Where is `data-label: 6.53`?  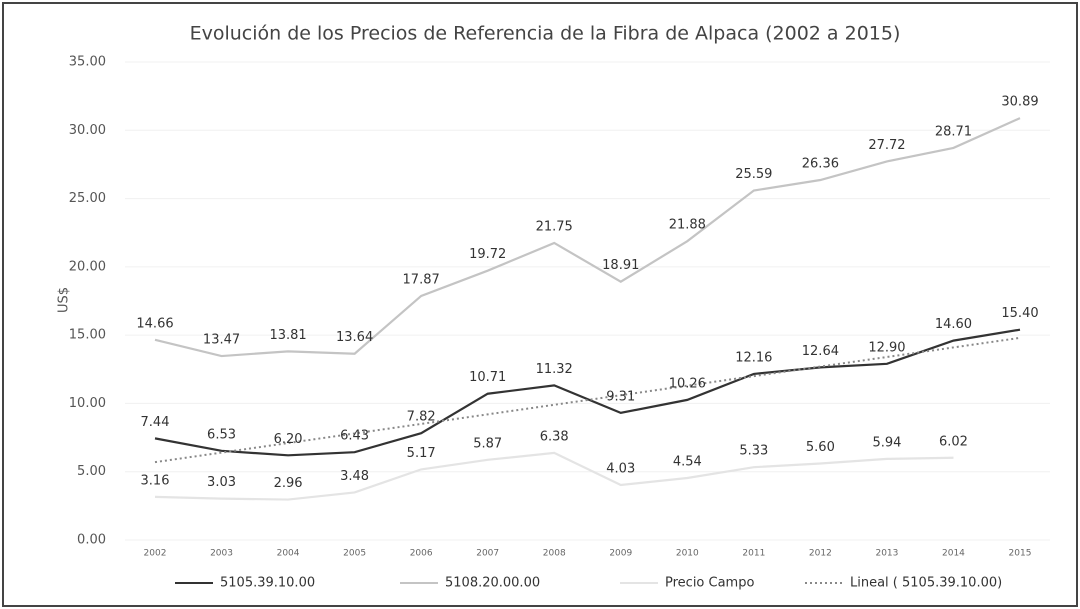 data-label: 6.53 is located at coordinates (221, 434).